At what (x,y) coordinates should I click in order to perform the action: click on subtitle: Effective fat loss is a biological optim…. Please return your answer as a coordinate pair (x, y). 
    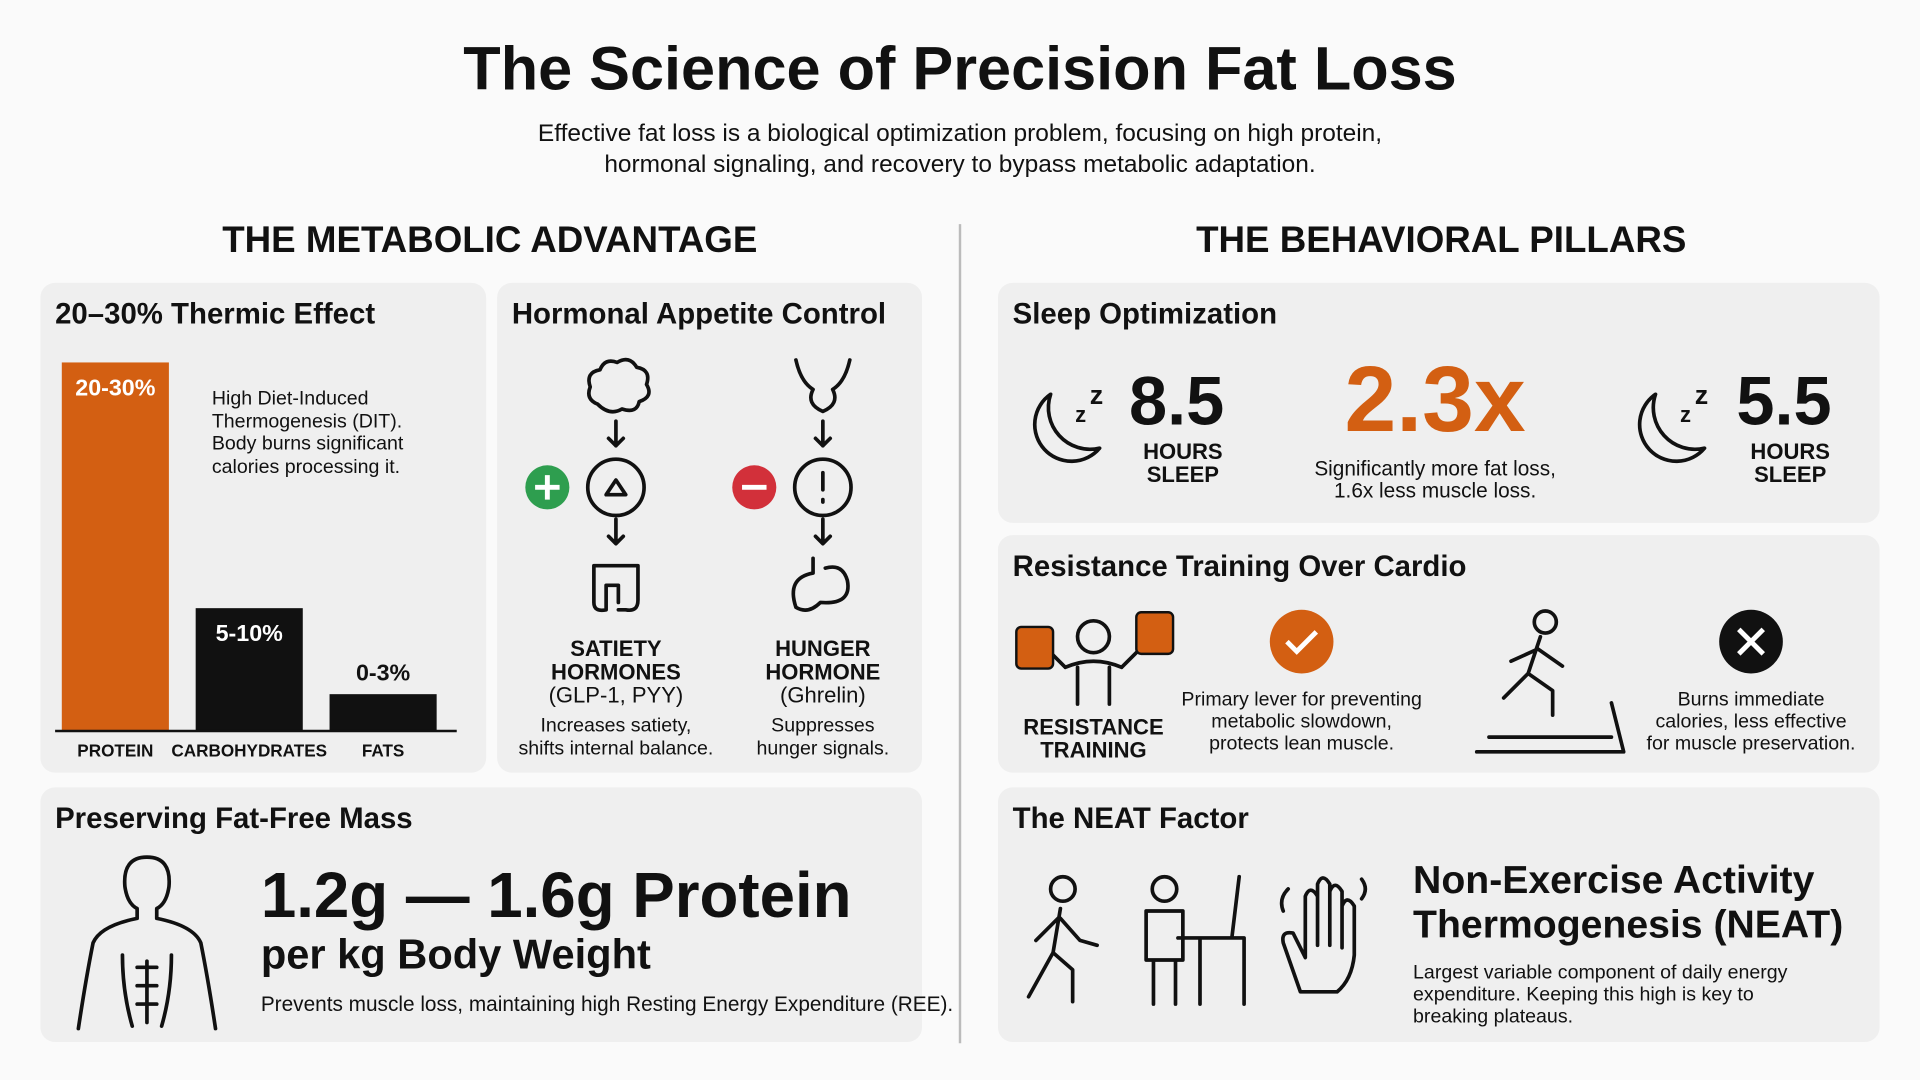
    Looking at the image, I should click on (960, 133).